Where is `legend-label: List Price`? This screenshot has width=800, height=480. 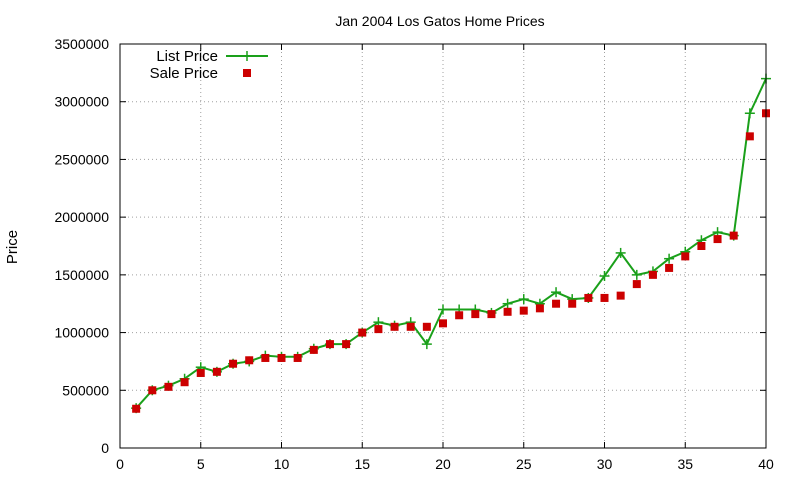 legend-label: List Price is located at coordinates (187, 56).